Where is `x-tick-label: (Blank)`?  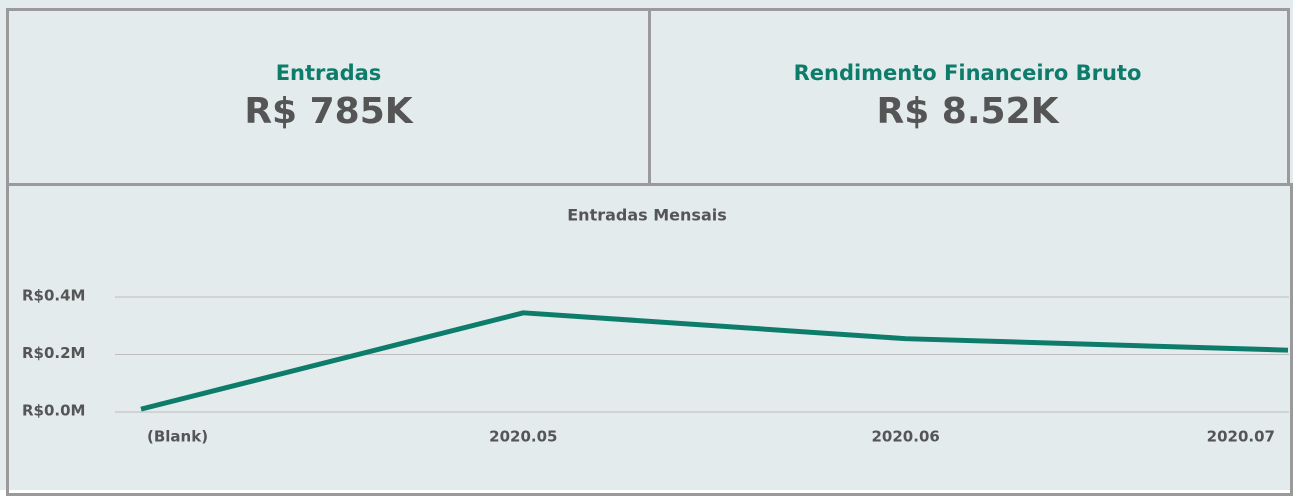
x-tick-label: (Blank) is located at coordinates (177, 437).